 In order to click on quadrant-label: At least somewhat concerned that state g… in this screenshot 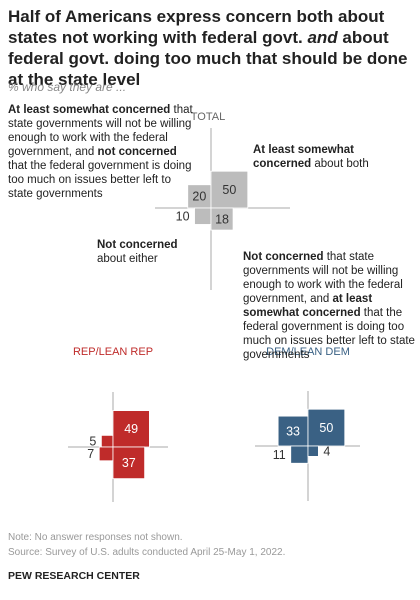, I will do `click(103, 152)`.